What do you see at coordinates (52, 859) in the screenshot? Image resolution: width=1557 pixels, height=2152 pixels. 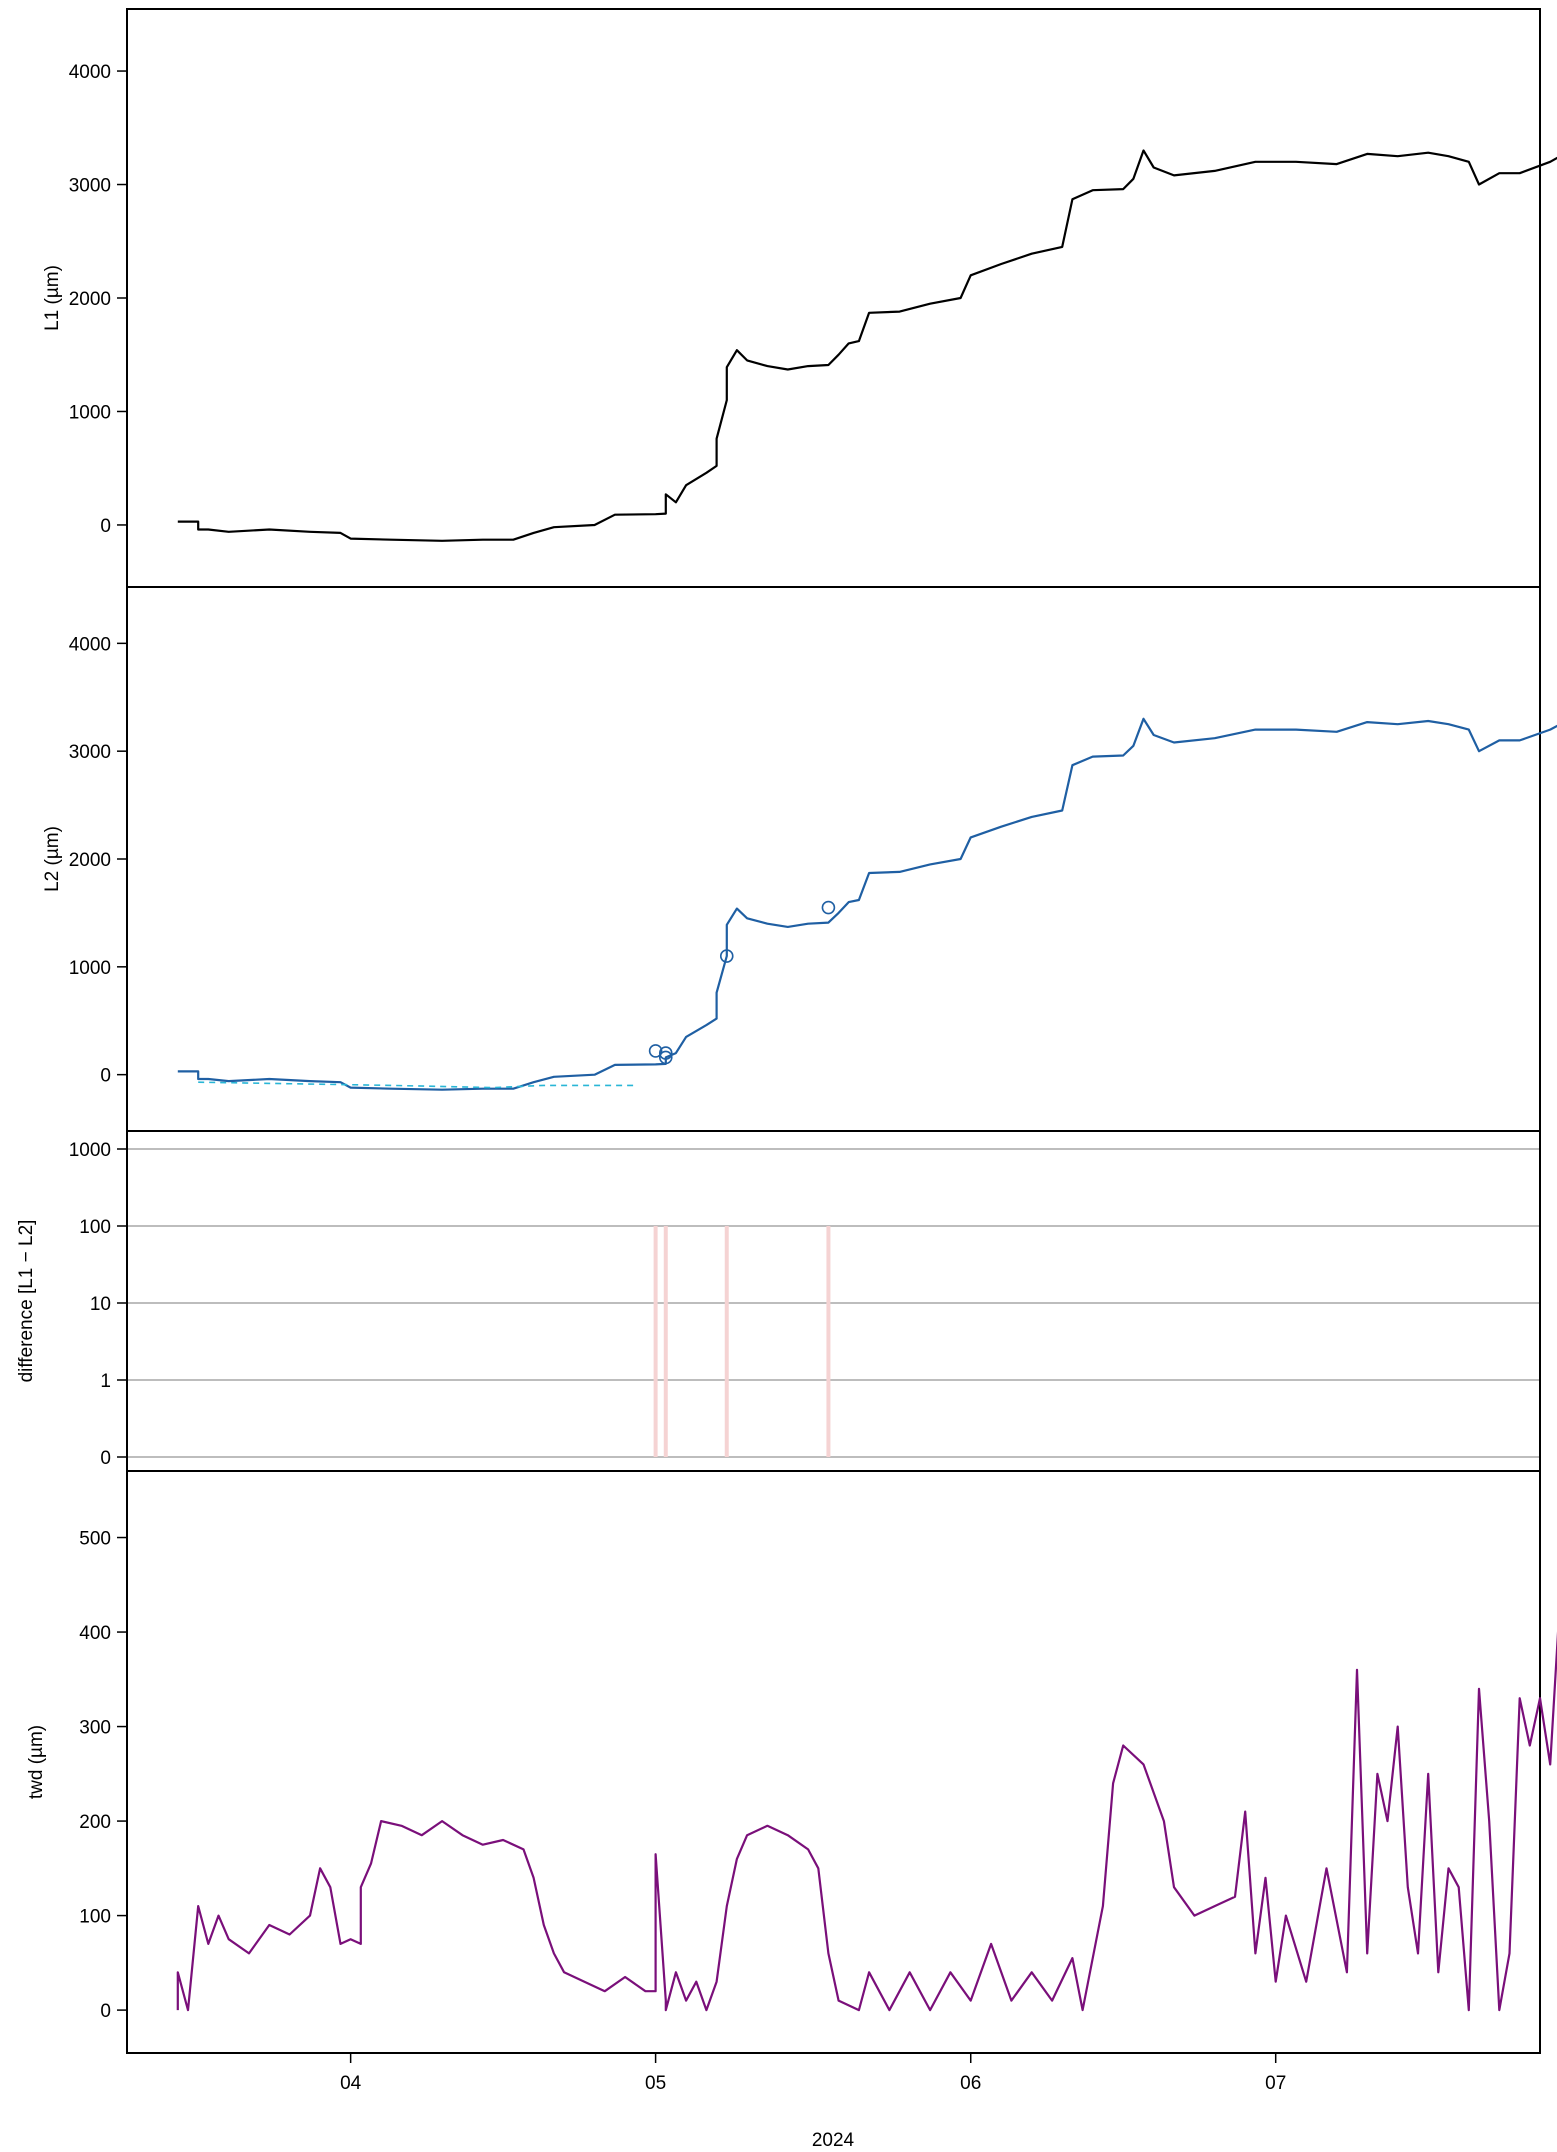 I see `panel-l2-ylabel: L2 (µm)` at bounding box center [52, 859].